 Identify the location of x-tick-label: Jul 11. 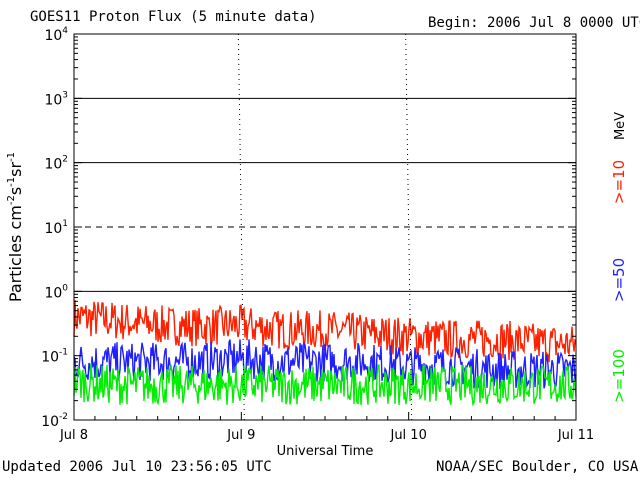
(575, 435).